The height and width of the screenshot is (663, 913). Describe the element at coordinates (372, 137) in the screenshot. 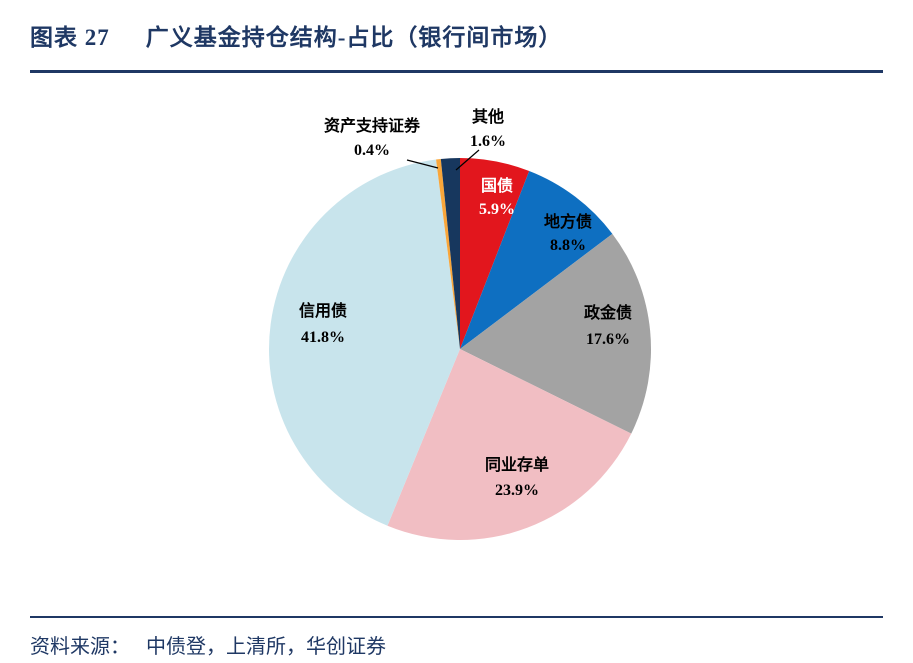

I see `slice-label-abs: 资产支持证券 0.4%` at that location.